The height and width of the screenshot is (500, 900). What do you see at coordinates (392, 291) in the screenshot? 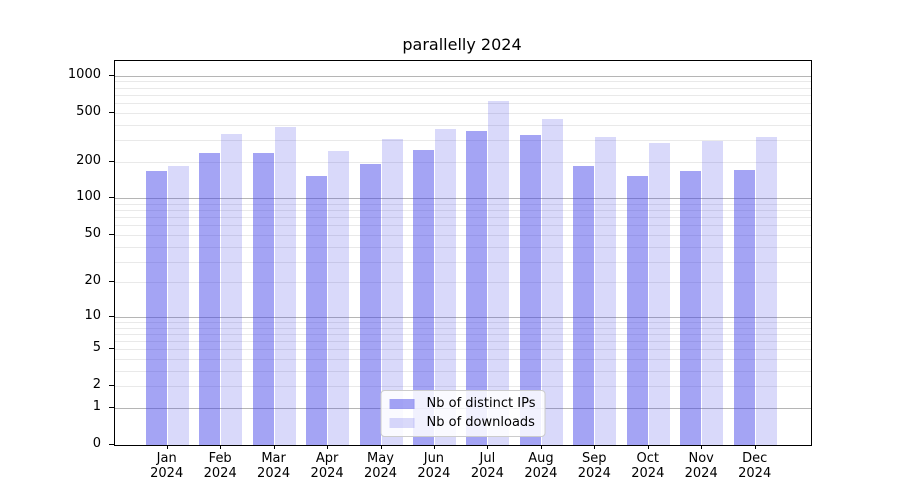
I see `bar-downloads-may` at bounding box center [392, 291].